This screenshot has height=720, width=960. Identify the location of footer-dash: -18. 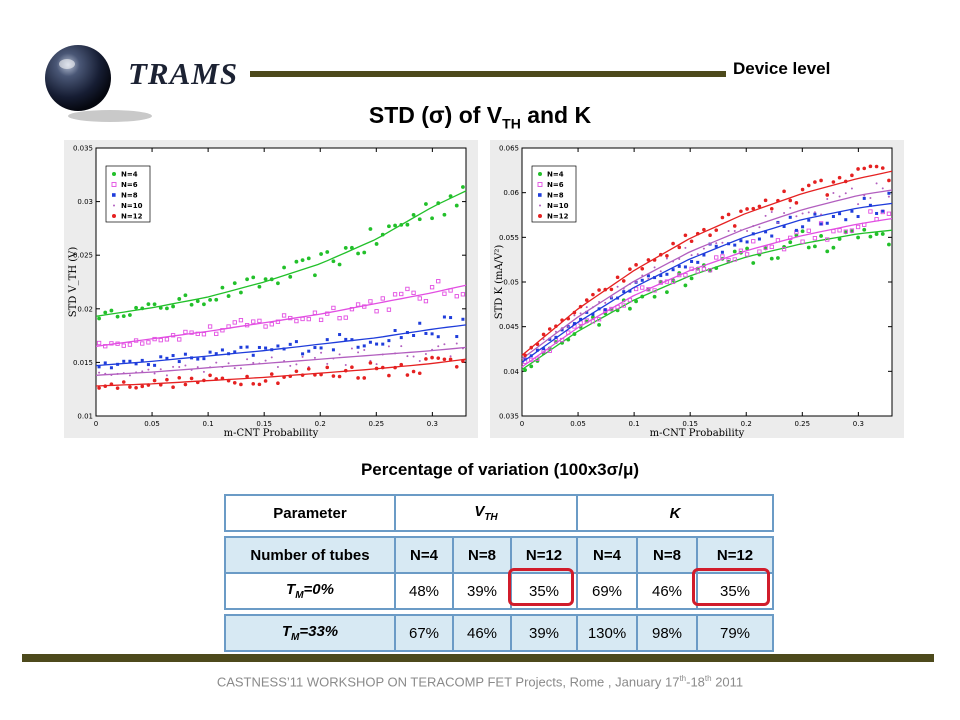
(695, 682).